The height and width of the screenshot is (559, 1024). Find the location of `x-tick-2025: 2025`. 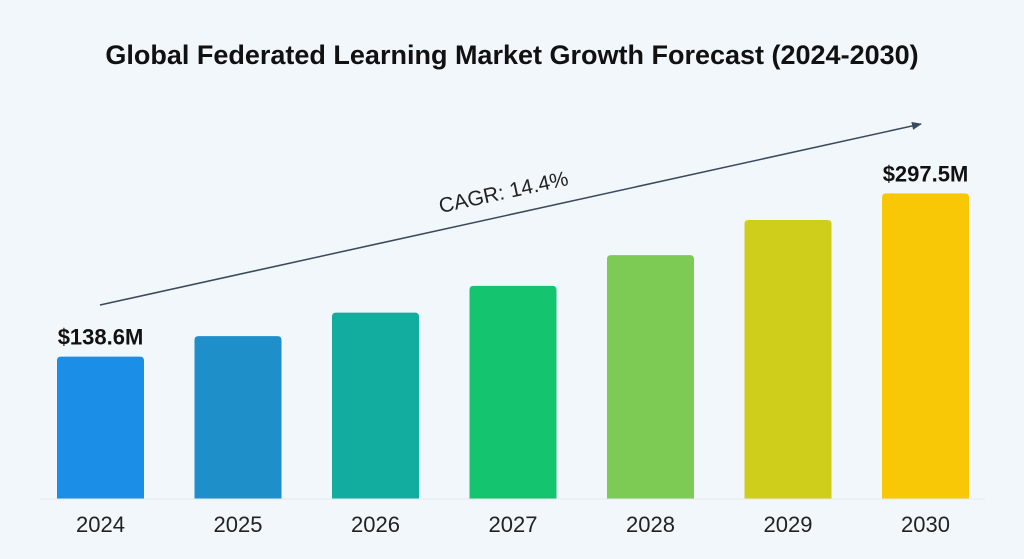

x-tick-2025: 2025 is located at coordinates (238, 524).